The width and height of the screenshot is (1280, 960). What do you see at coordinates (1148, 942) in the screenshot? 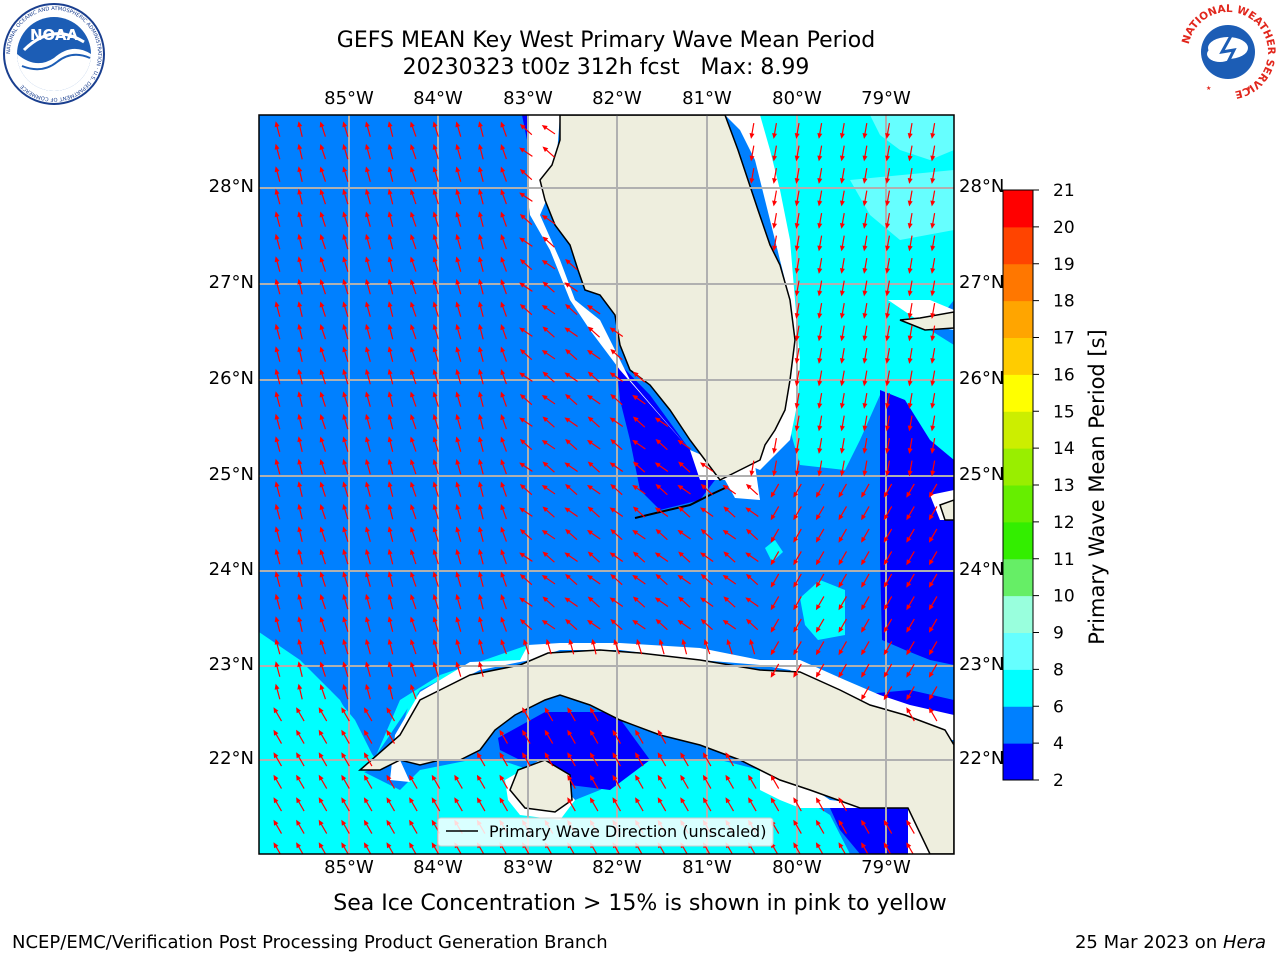
I see `footer-date-text: 25 Mar 2023 on` at bounding box center [1148, 942].